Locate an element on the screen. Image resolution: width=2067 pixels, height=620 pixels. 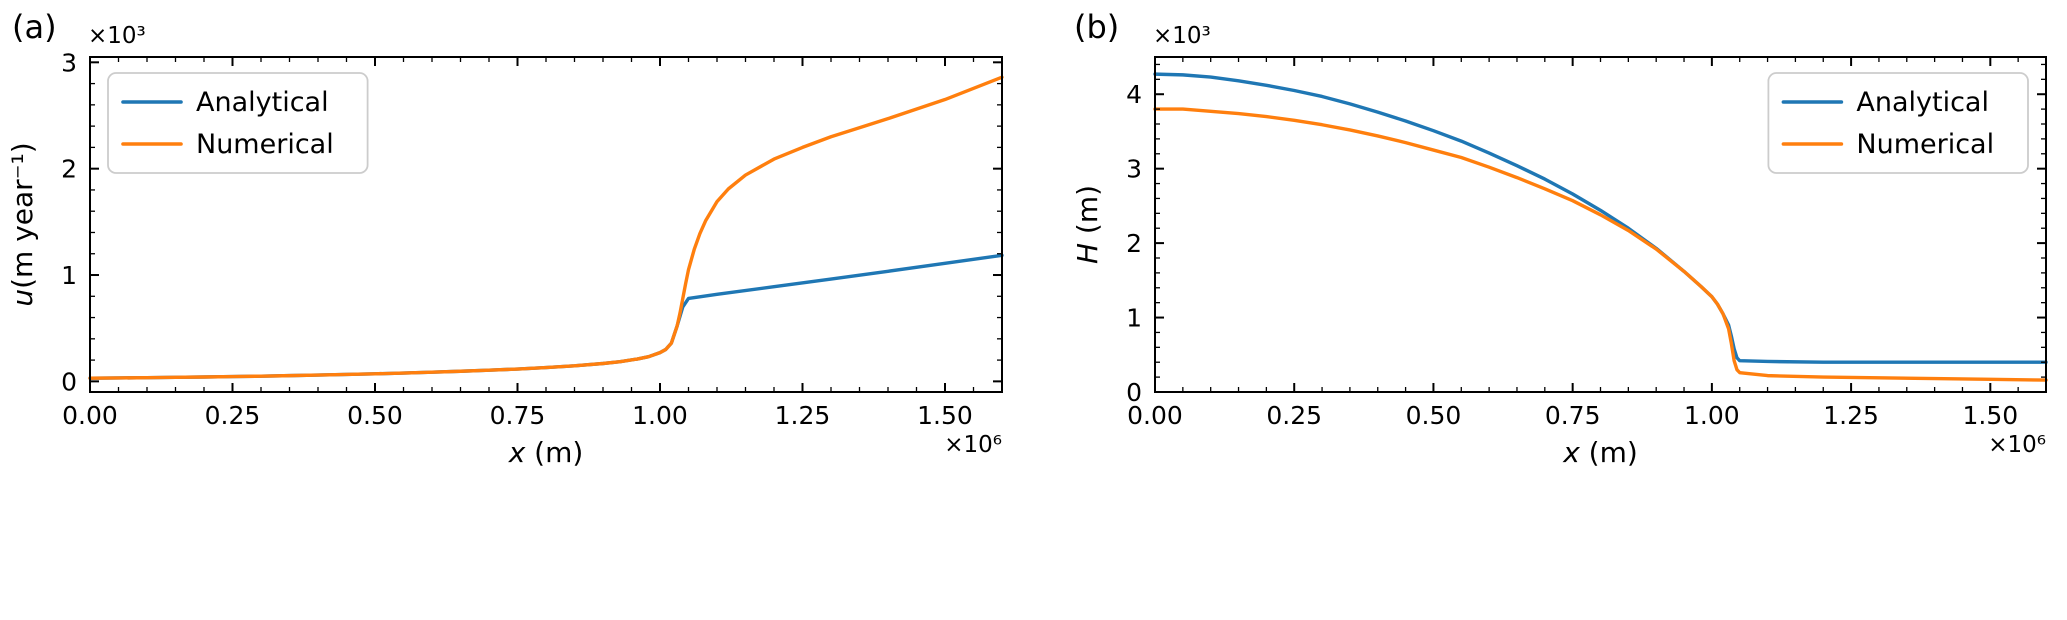
panel-a-label: (a) is located at coordinates (34, 27).